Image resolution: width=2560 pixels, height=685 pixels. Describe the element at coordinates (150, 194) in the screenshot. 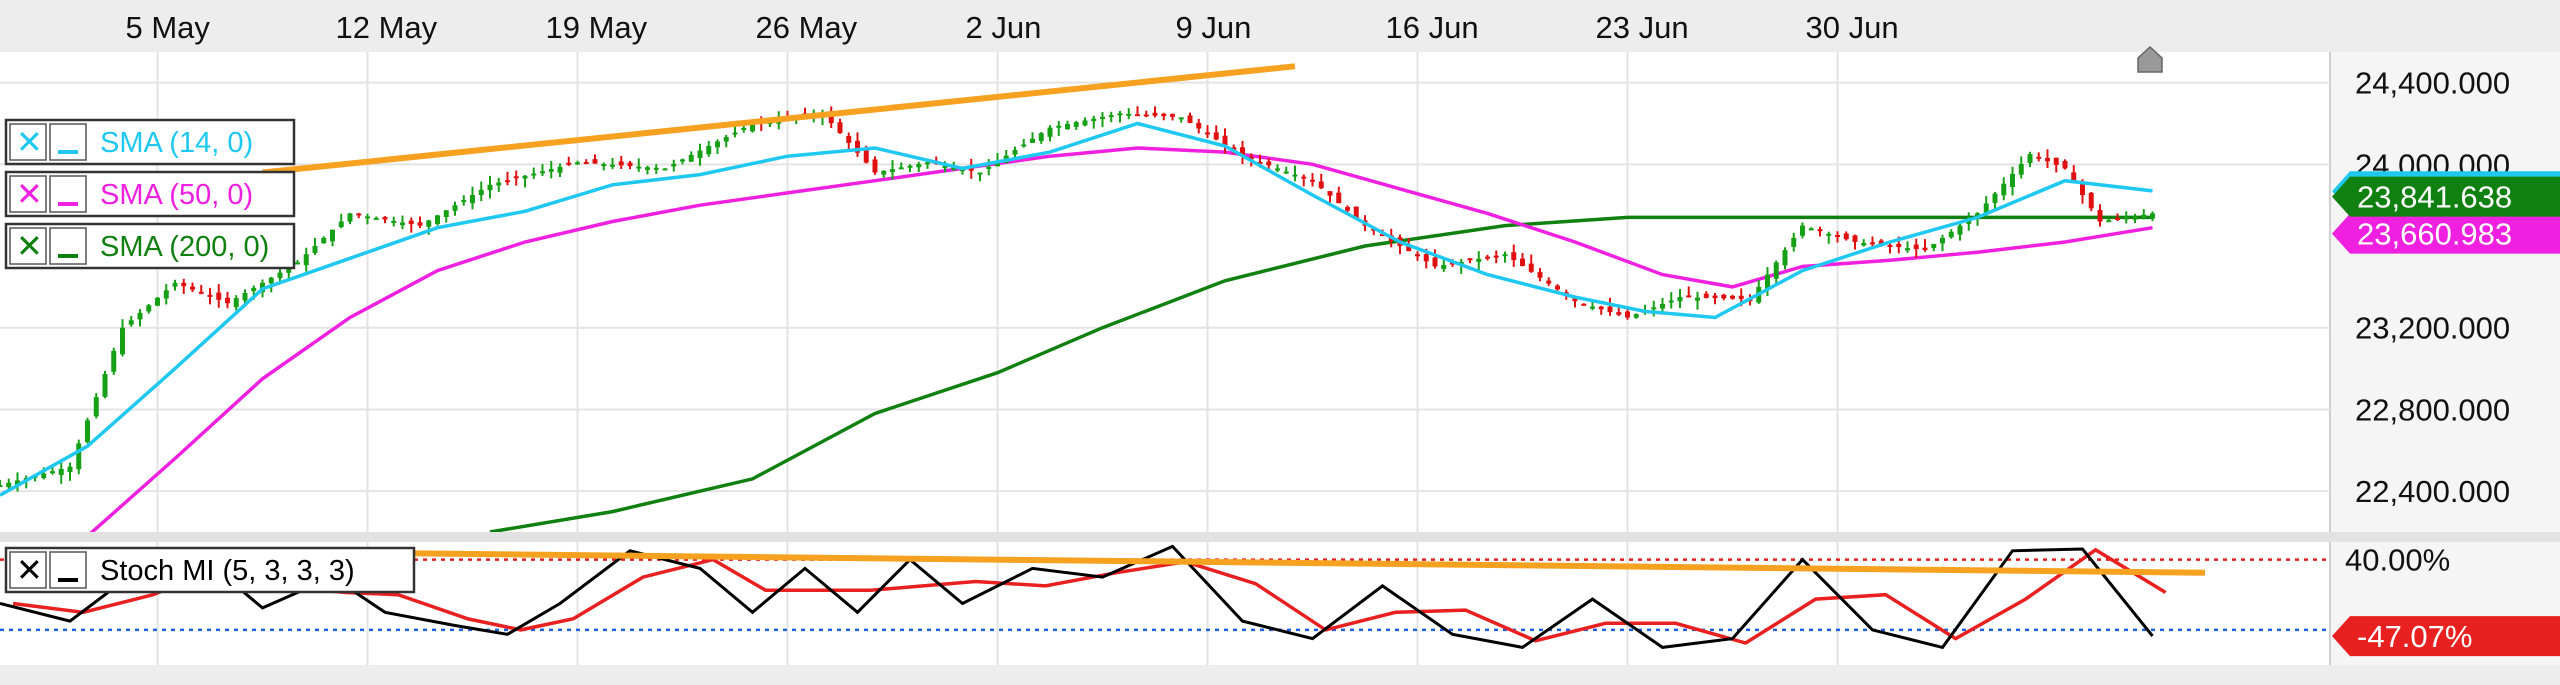

I see `legend-item: ✕ SMA (50, 0)` at that location.